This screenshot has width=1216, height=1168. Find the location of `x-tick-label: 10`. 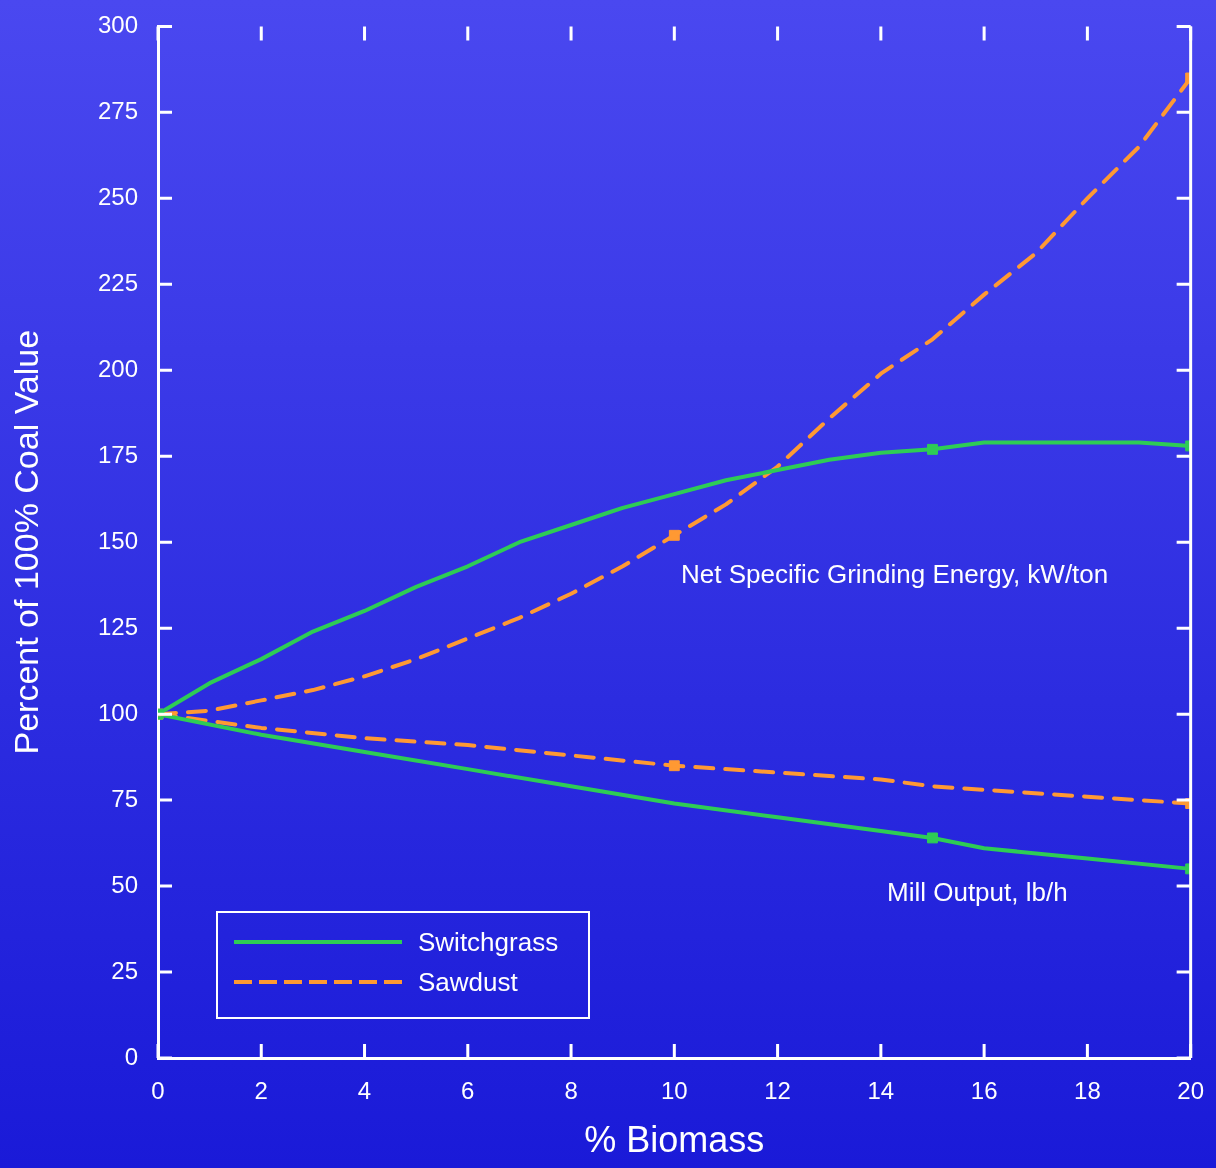

x-tick-label: 10 is located at coordinates (674, 1091).